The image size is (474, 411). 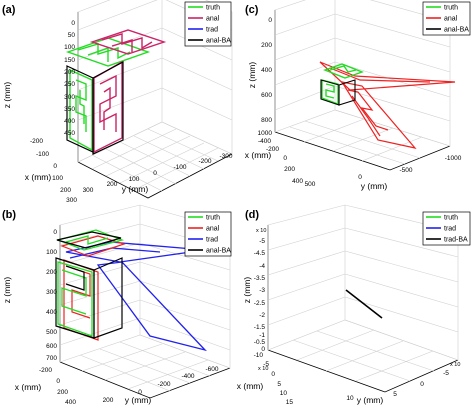 What do you see at coordinates (158, 173) in the screenshot?
I see `y-axis-ticks: 300 200 100 0 -100 -200 -300` at bounding box center [158, 173].